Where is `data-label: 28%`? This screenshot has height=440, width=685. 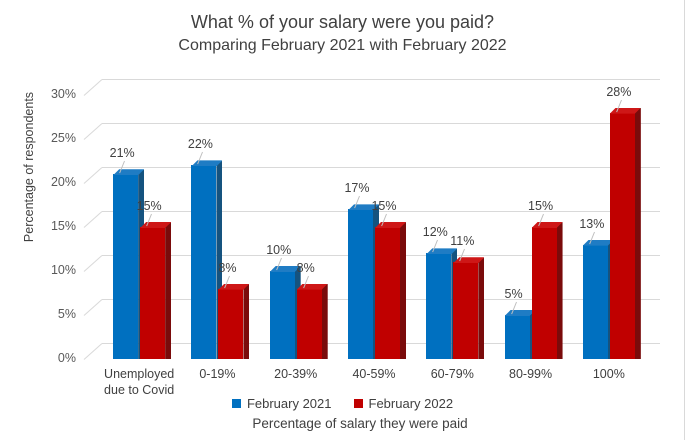
data-label: 28% is located at coordinates (619, 91).